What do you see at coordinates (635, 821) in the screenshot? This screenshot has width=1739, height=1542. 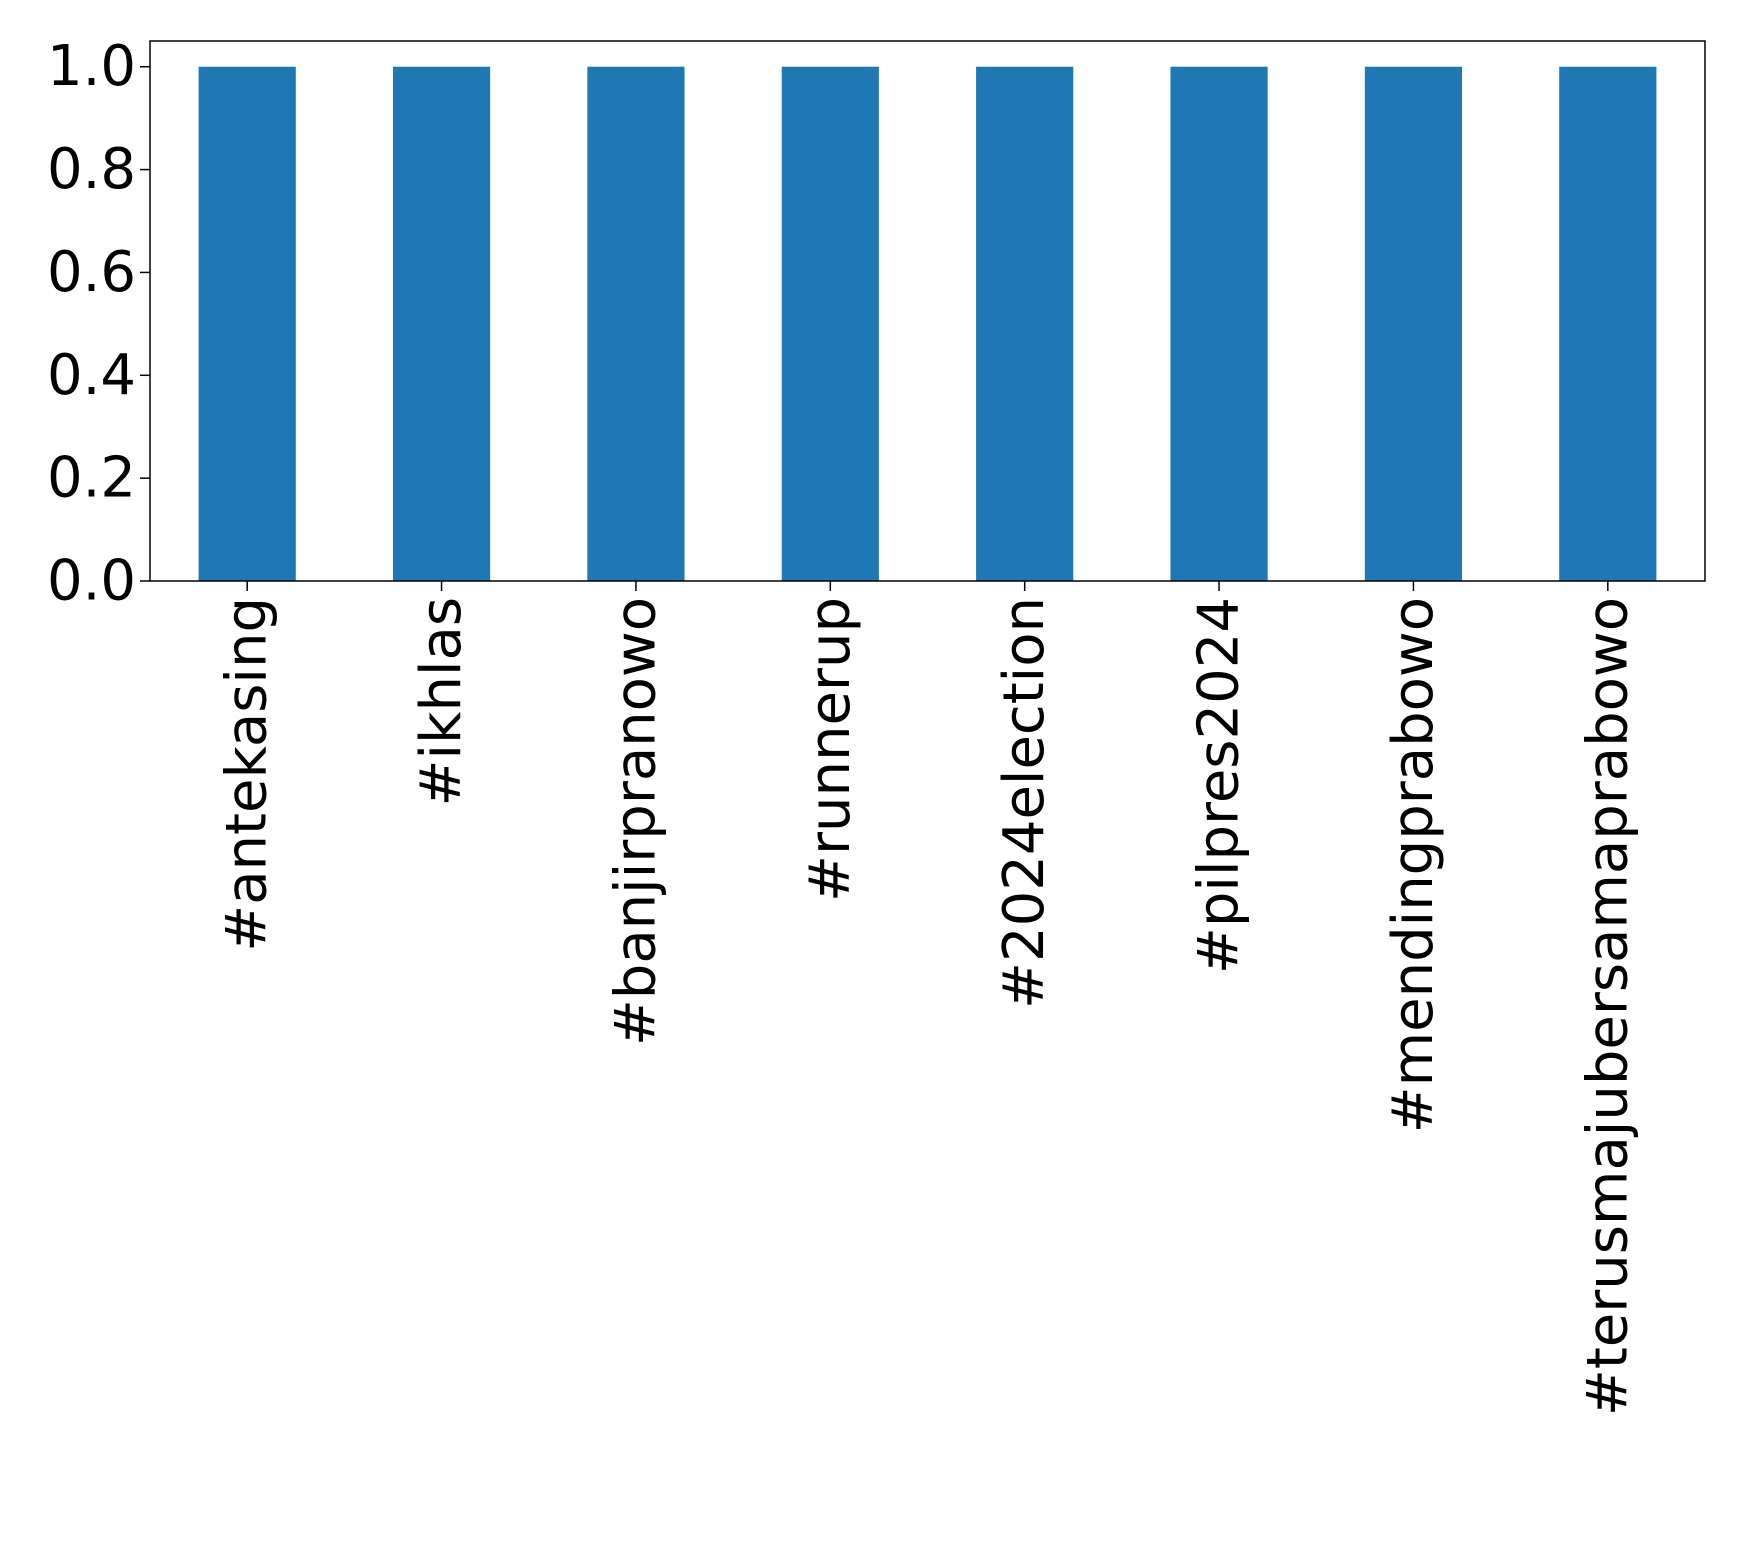 I see `x-tick-label: #banjirpranowo` at bounding box center [635, 821].